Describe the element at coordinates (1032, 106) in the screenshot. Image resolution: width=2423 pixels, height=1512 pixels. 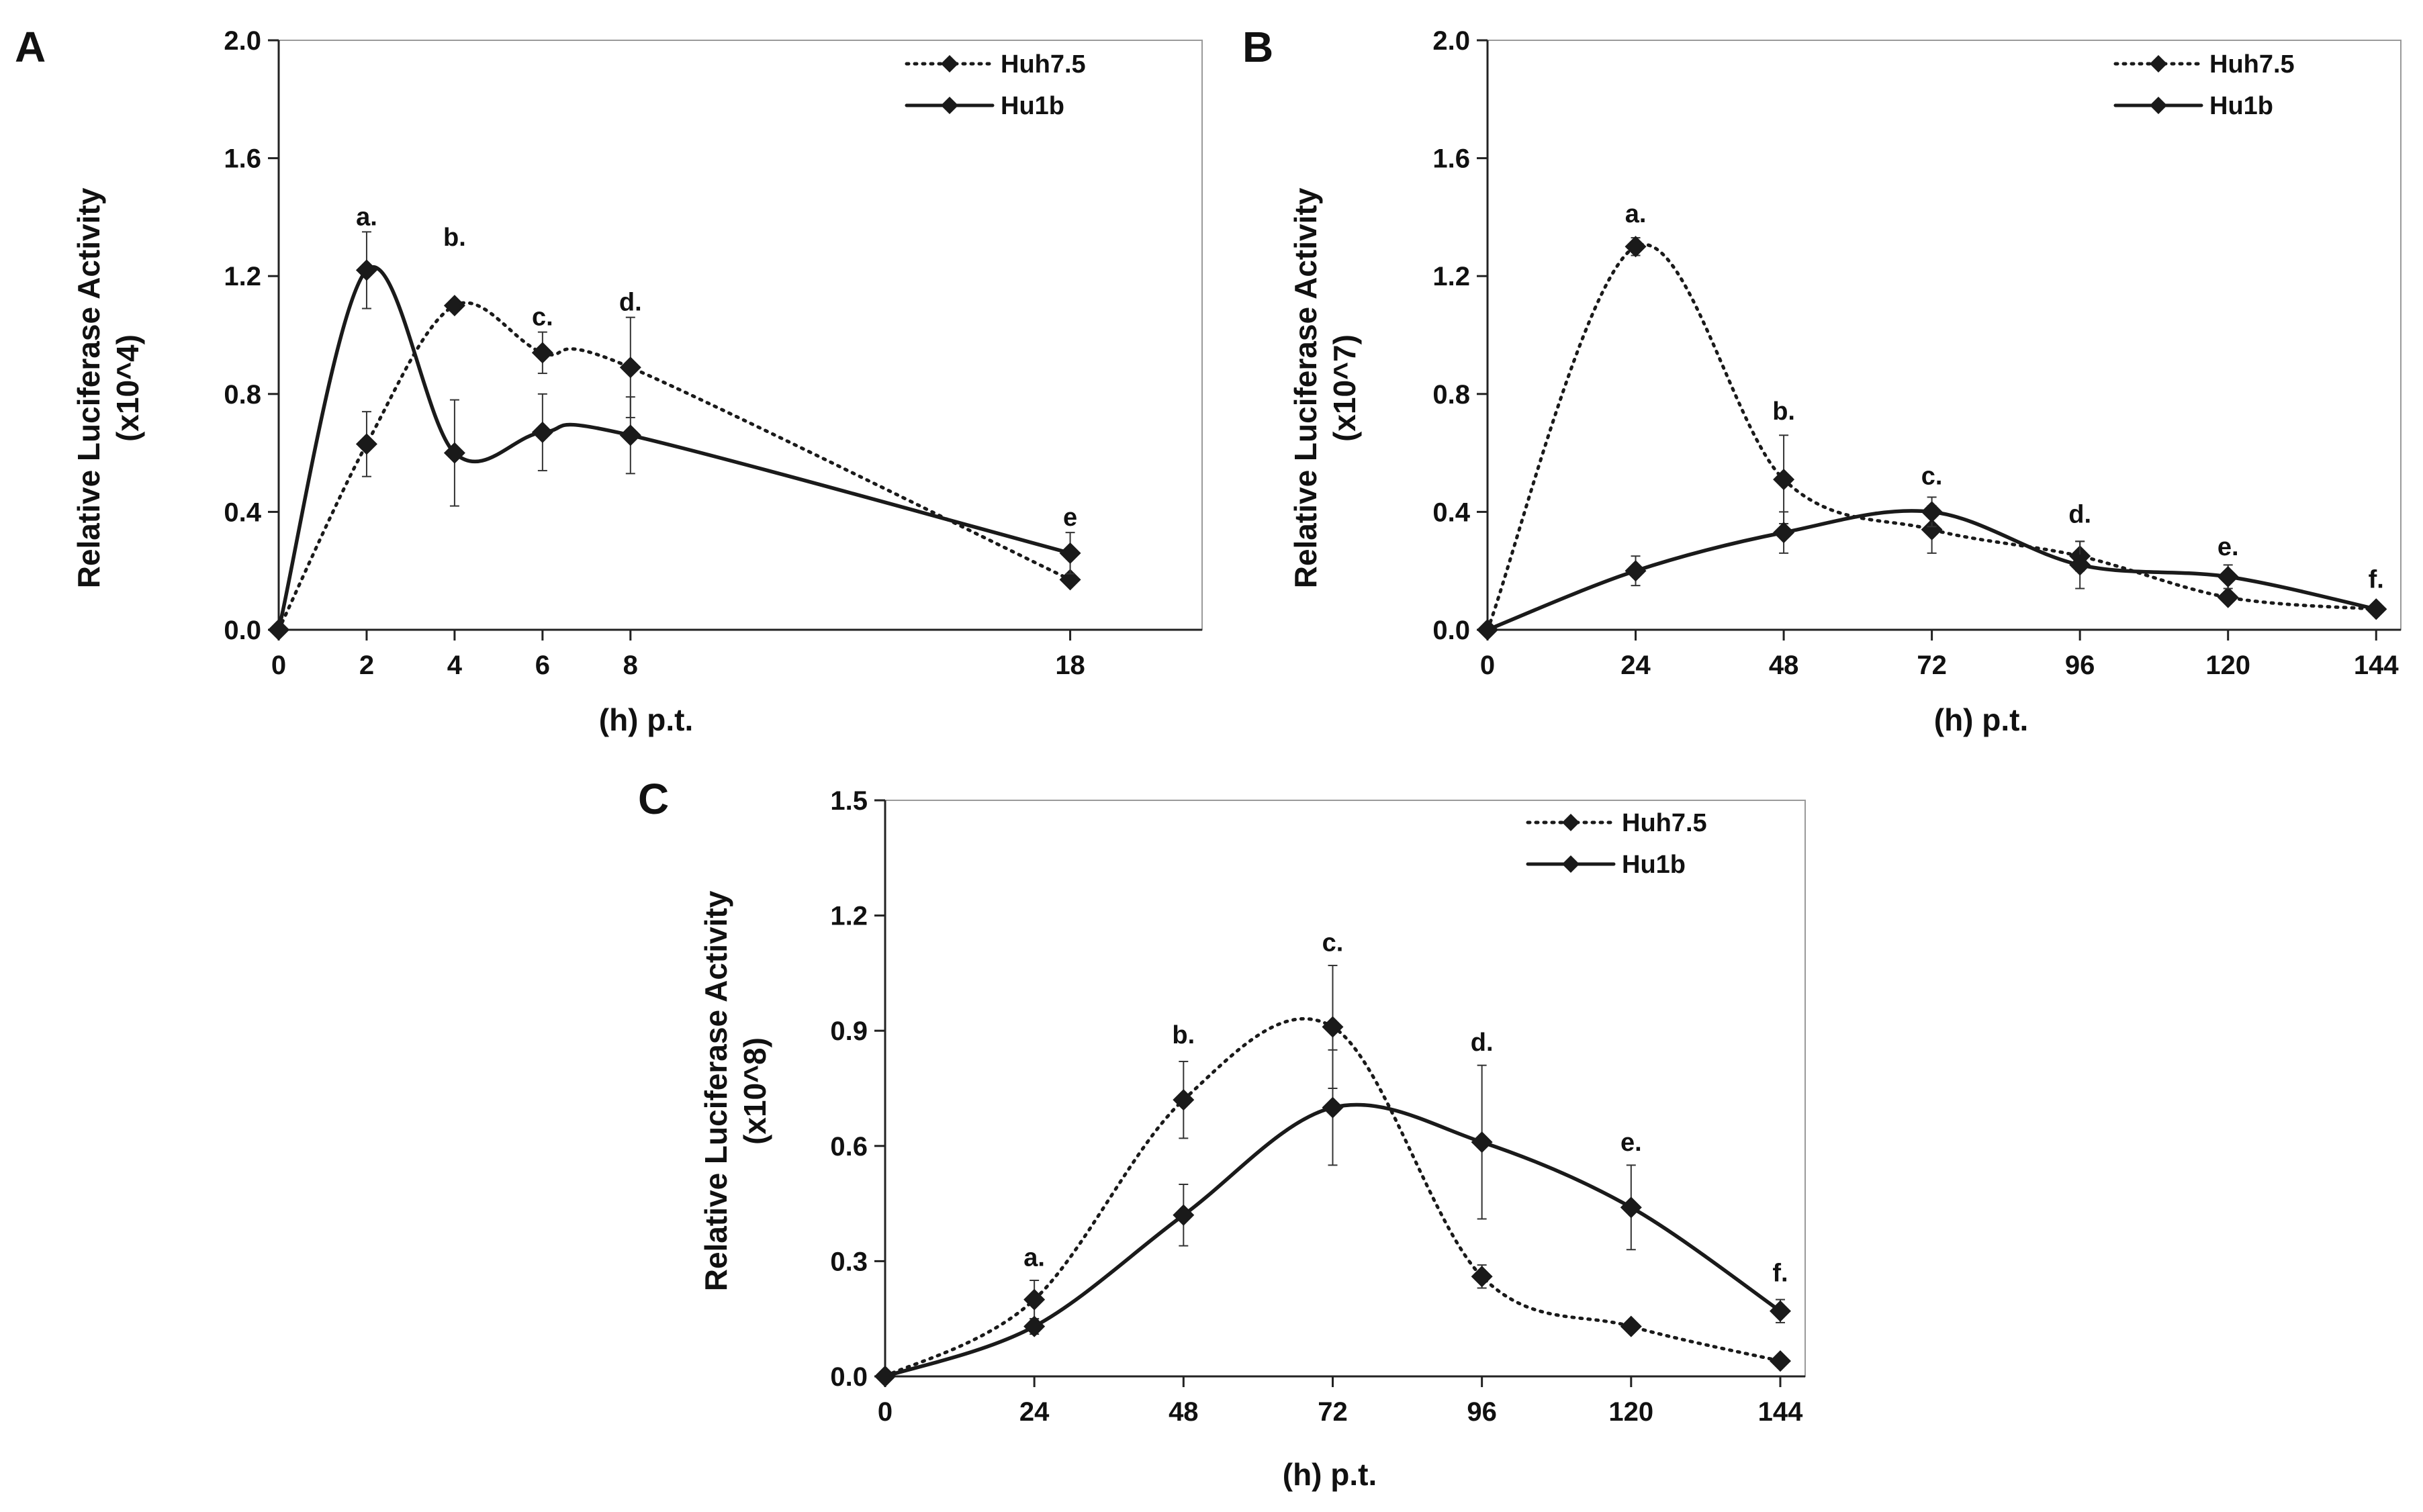
I see `legend-label-hu1b-a: Hu1b` at that location.